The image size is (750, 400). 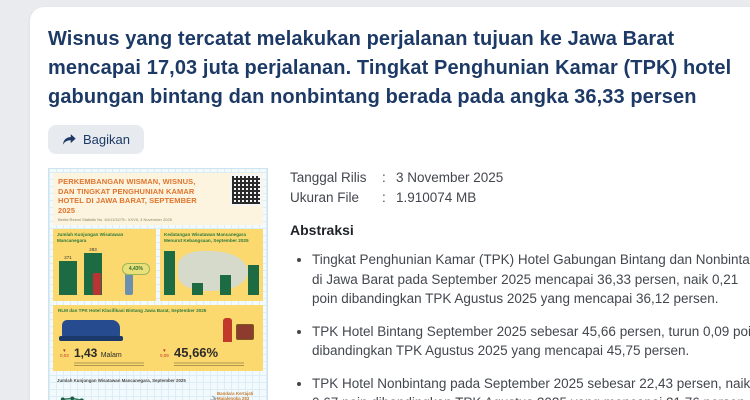 I want to click on panel-wisman-title: Jumlah Kunjungan Wisatawan Mancanegara, so click(x=90, y=237).